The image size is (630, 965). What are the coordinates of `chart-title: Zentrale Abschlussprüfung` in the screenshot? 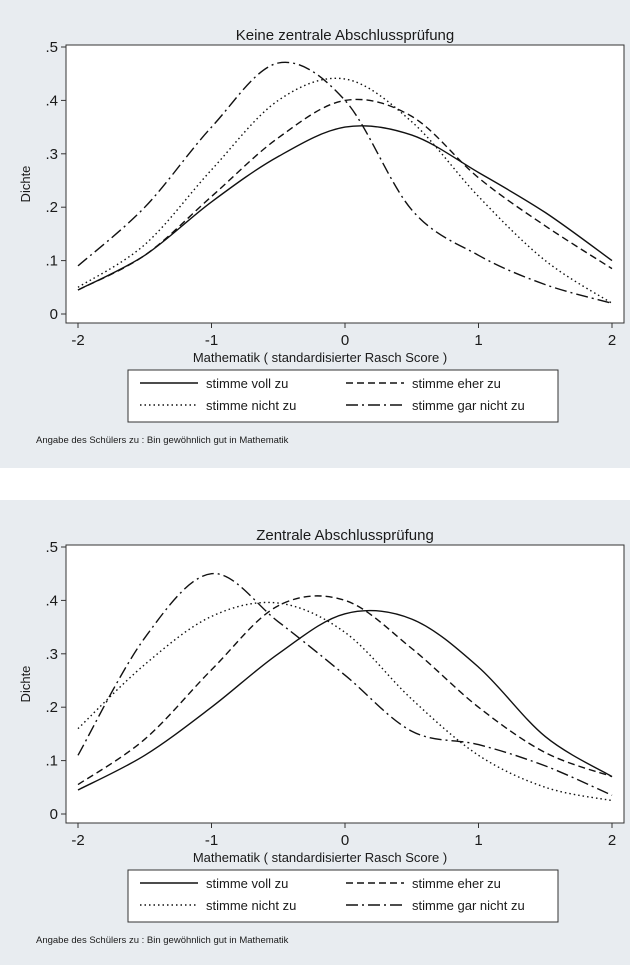 It's located at (345, 535).